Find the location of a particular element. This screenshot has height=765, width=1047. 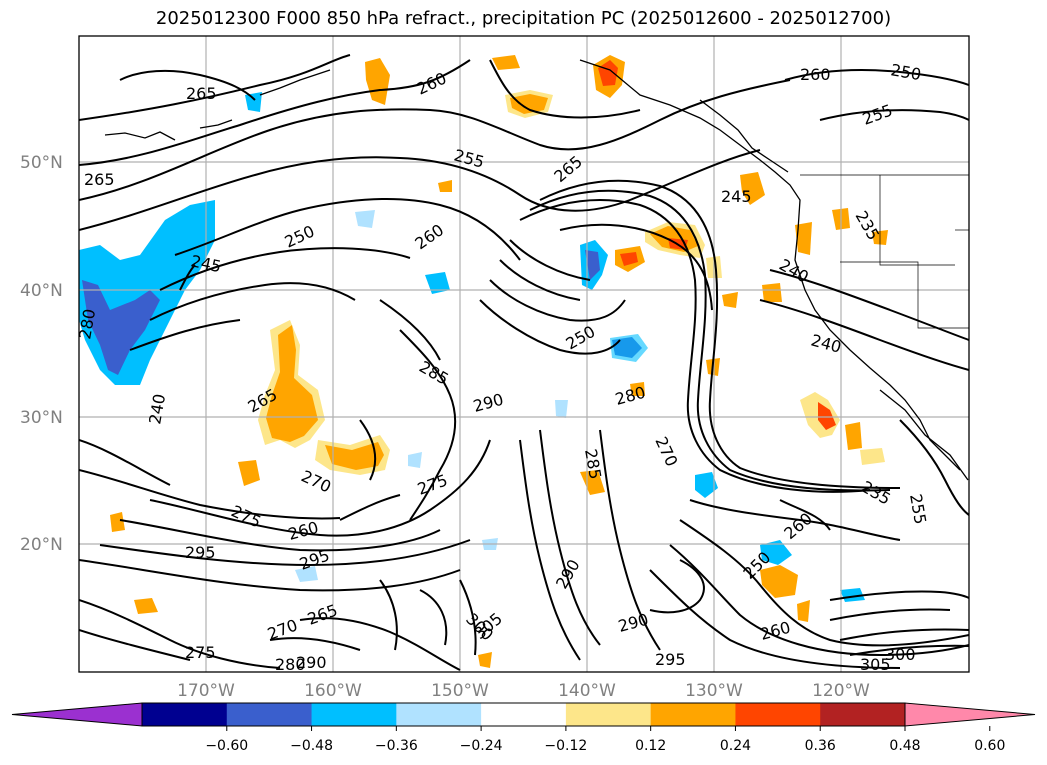

lat-label-20n: 20°N is located at coordinates (41, 545).